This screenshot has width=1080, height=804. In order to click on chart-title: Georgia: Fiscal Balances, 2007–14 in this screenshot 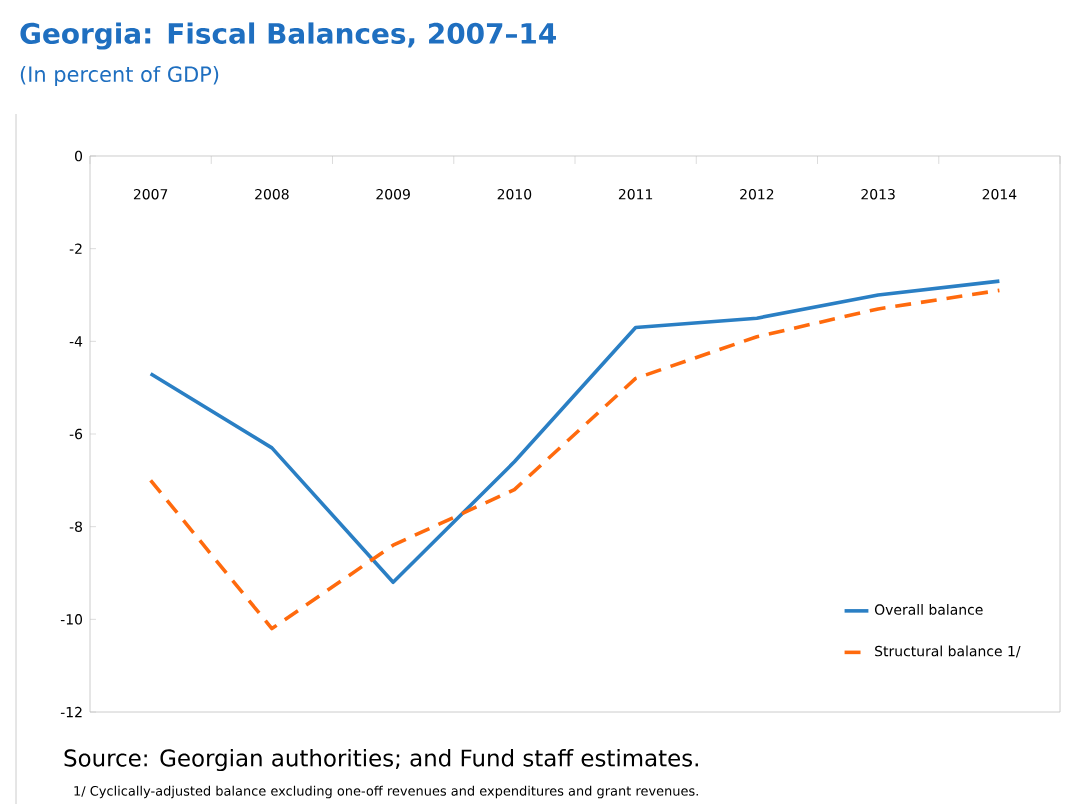, I will do `click(288, 36)`.